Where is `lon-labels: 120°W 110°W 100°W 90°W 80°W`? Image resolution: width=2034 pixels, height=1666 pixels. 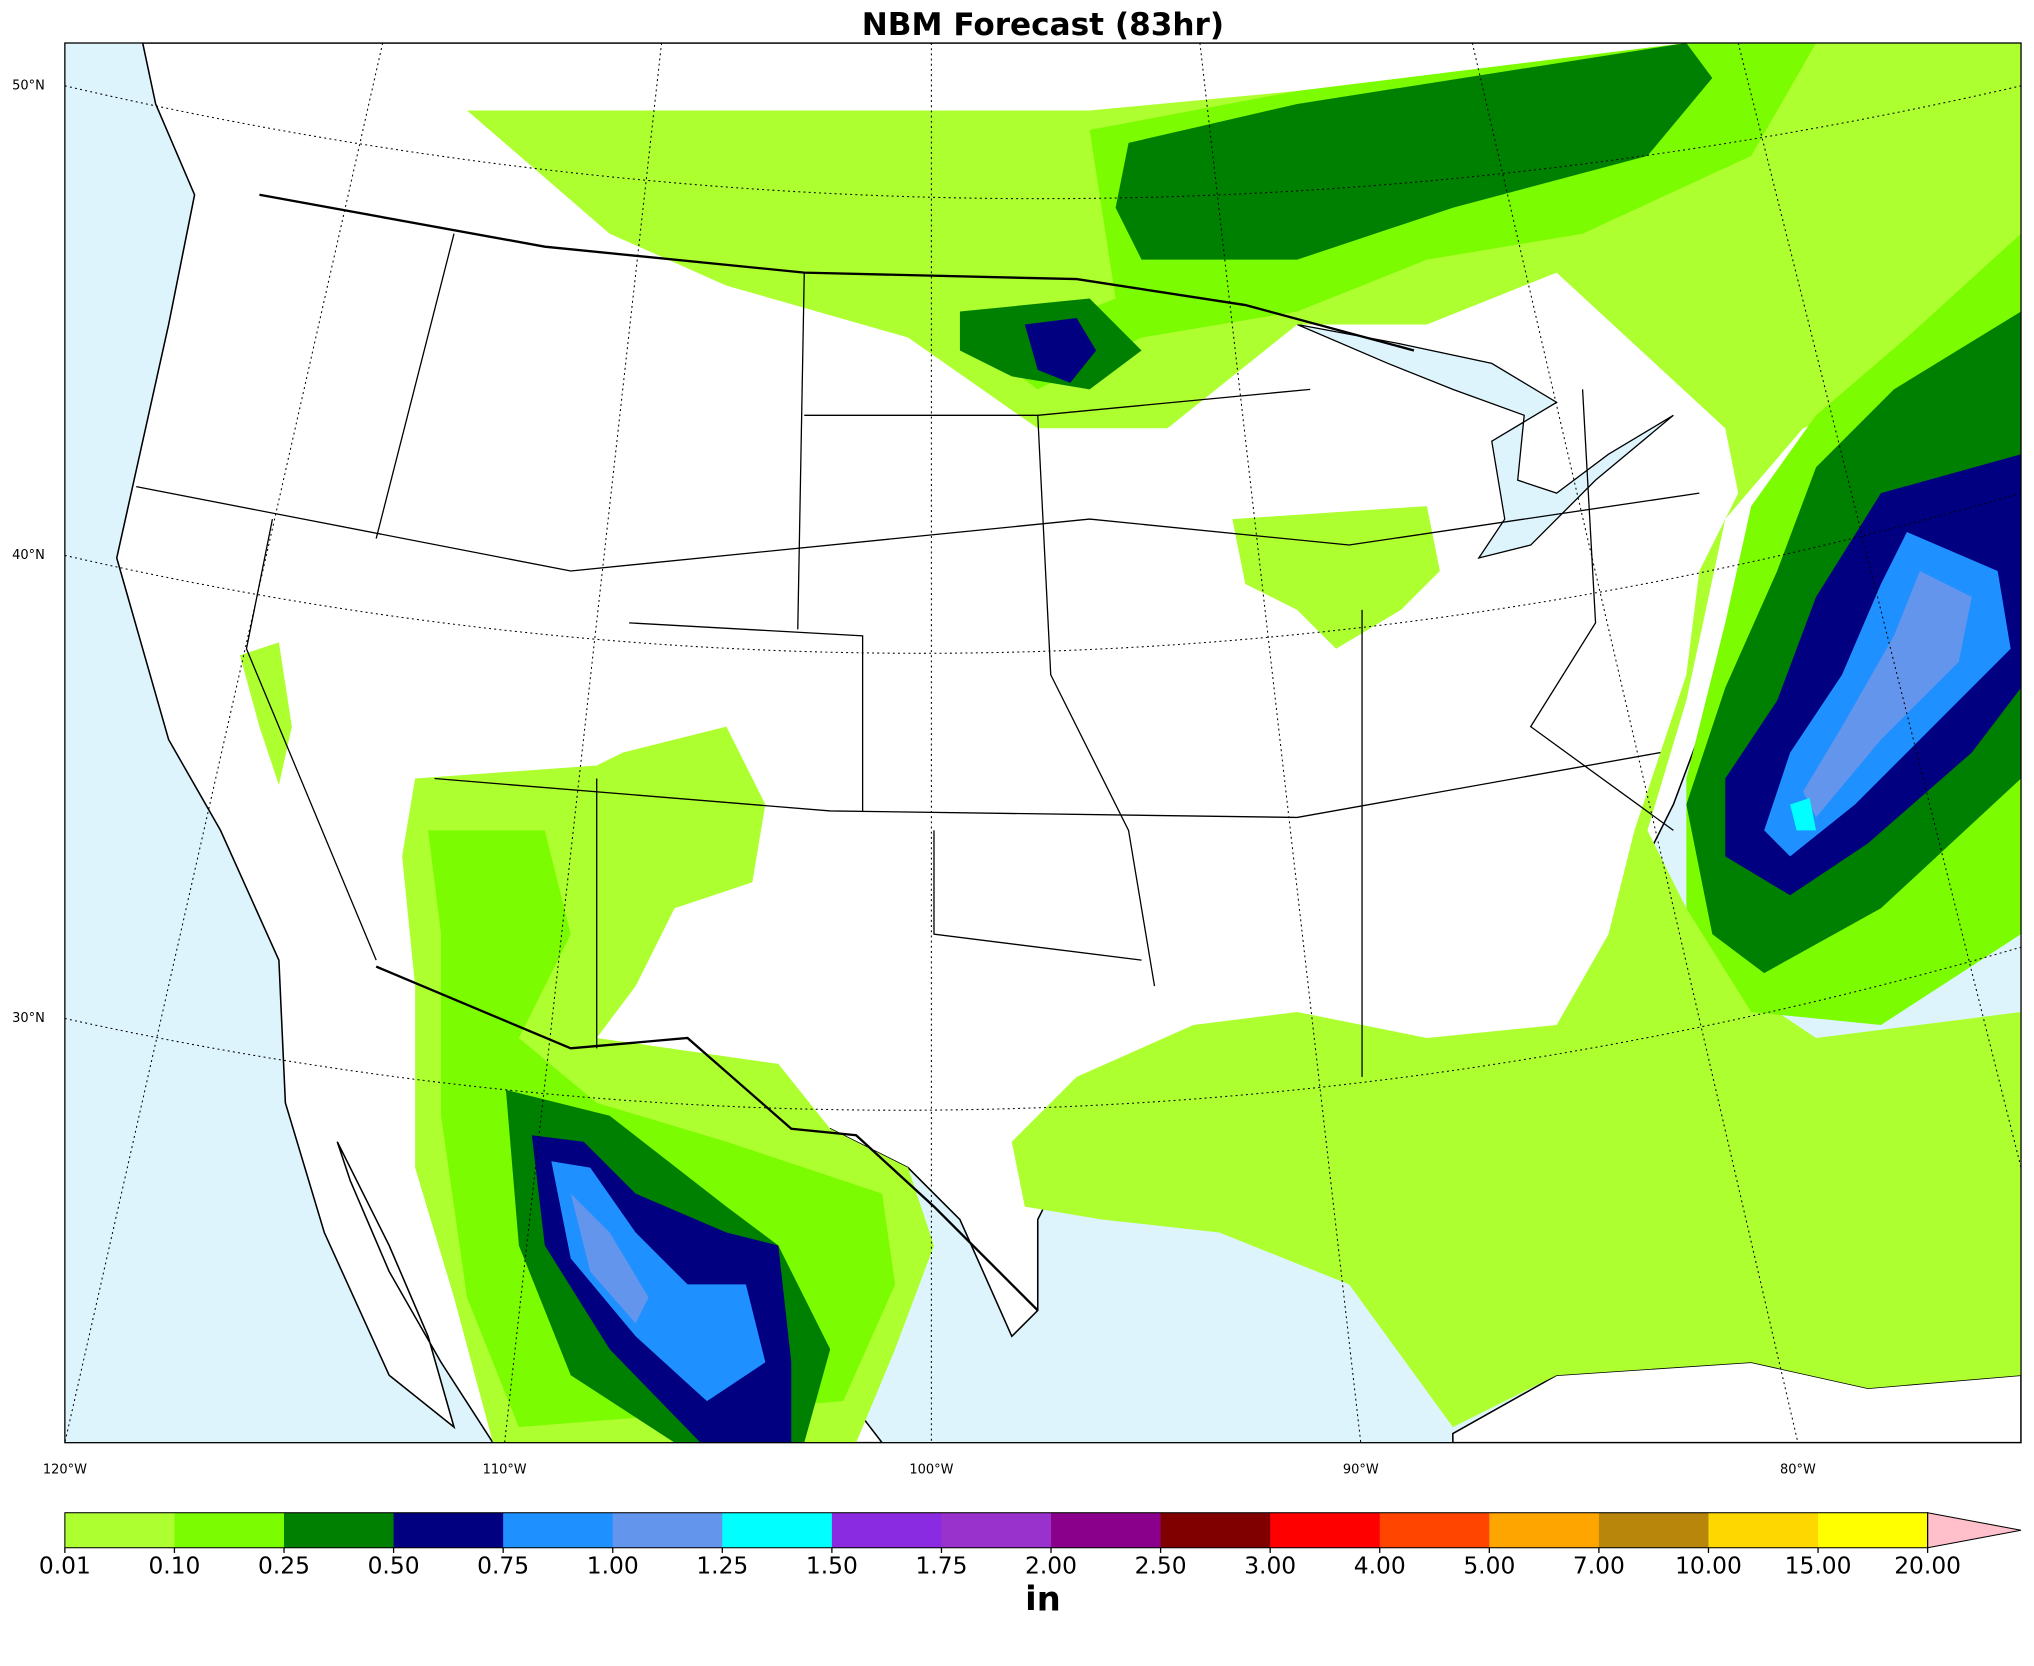
lon-labels: 120°W 110°W 100°W 90°W 80°W is located at coordinates (929, 1469).